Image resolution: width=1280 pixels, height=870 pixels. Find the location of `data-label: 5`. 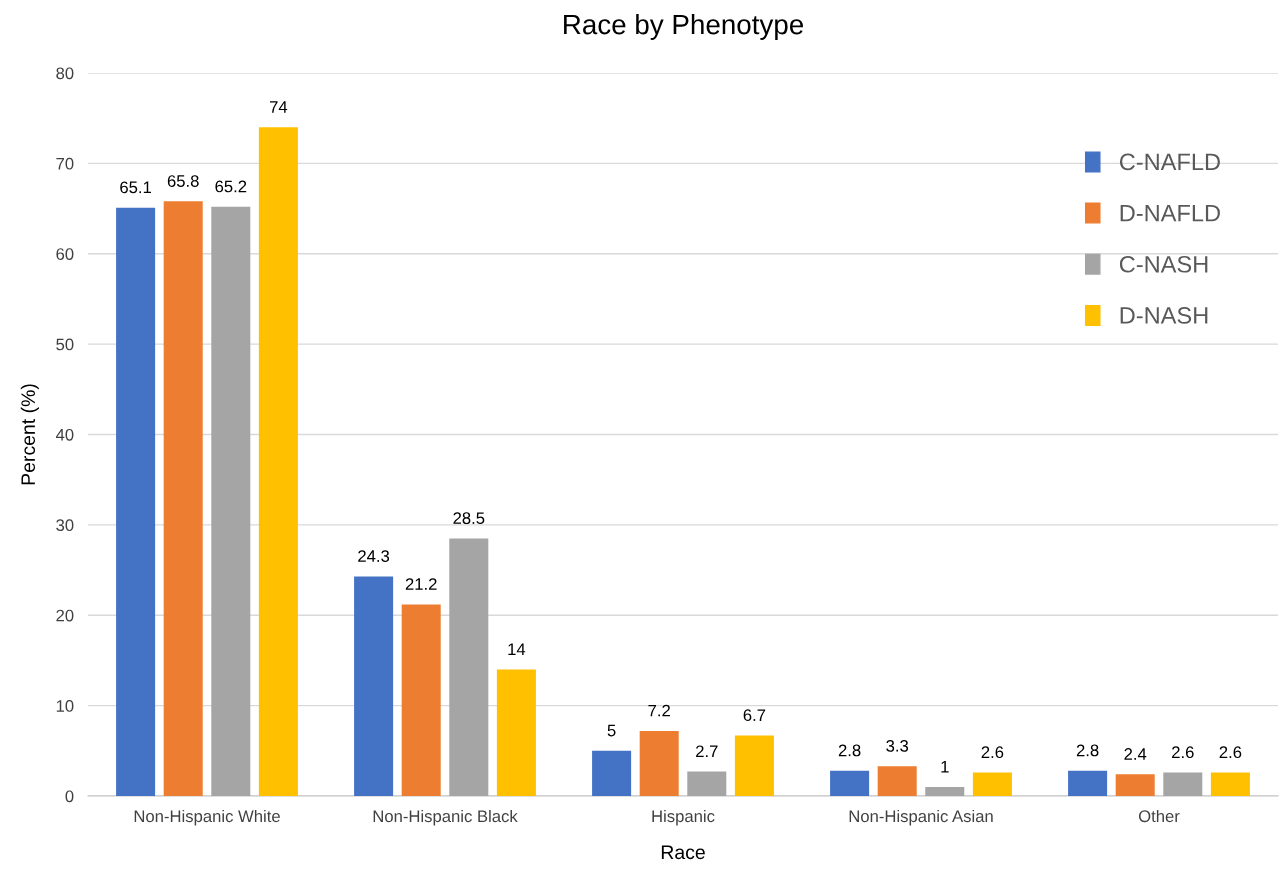

data-label: 5 is located at coordinates (611, 730).